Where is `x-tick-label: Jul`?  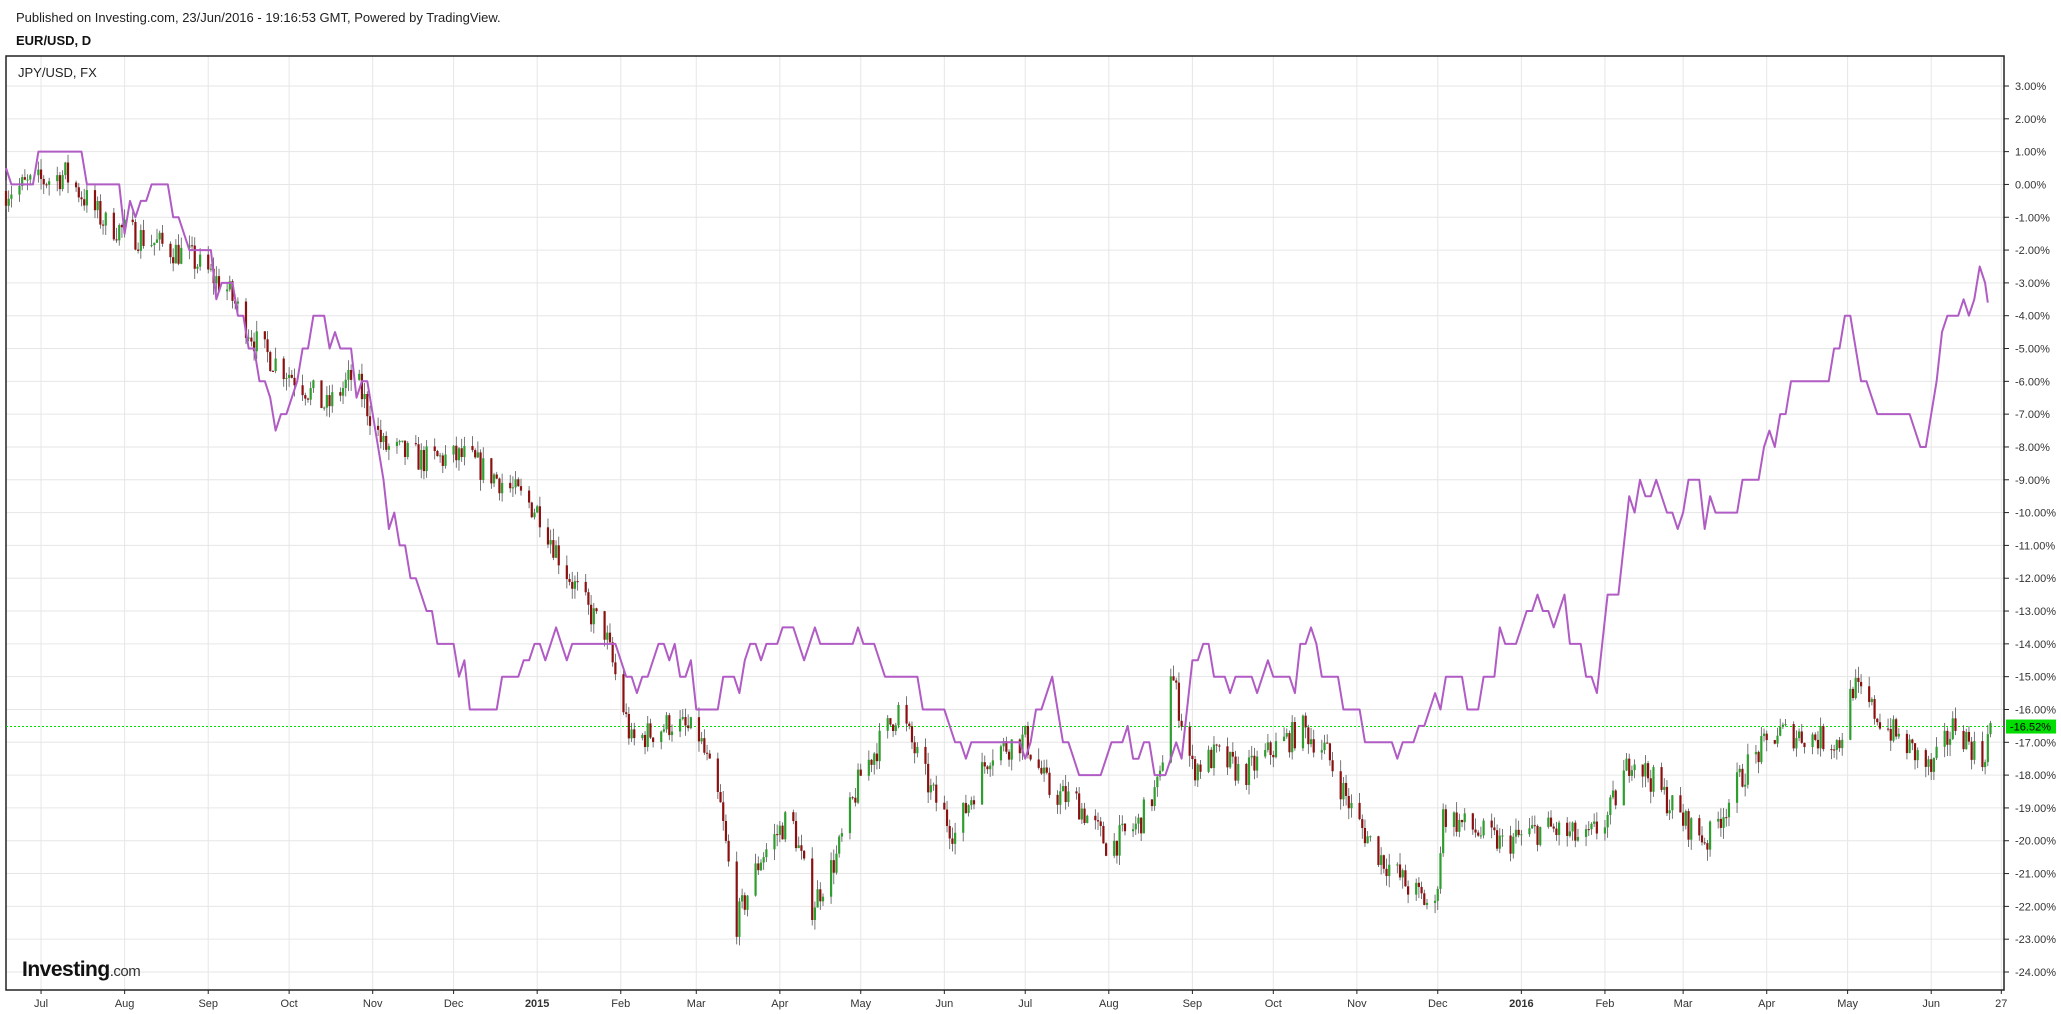
x-tick-label: Jul is located at coordinates (41, 1004).